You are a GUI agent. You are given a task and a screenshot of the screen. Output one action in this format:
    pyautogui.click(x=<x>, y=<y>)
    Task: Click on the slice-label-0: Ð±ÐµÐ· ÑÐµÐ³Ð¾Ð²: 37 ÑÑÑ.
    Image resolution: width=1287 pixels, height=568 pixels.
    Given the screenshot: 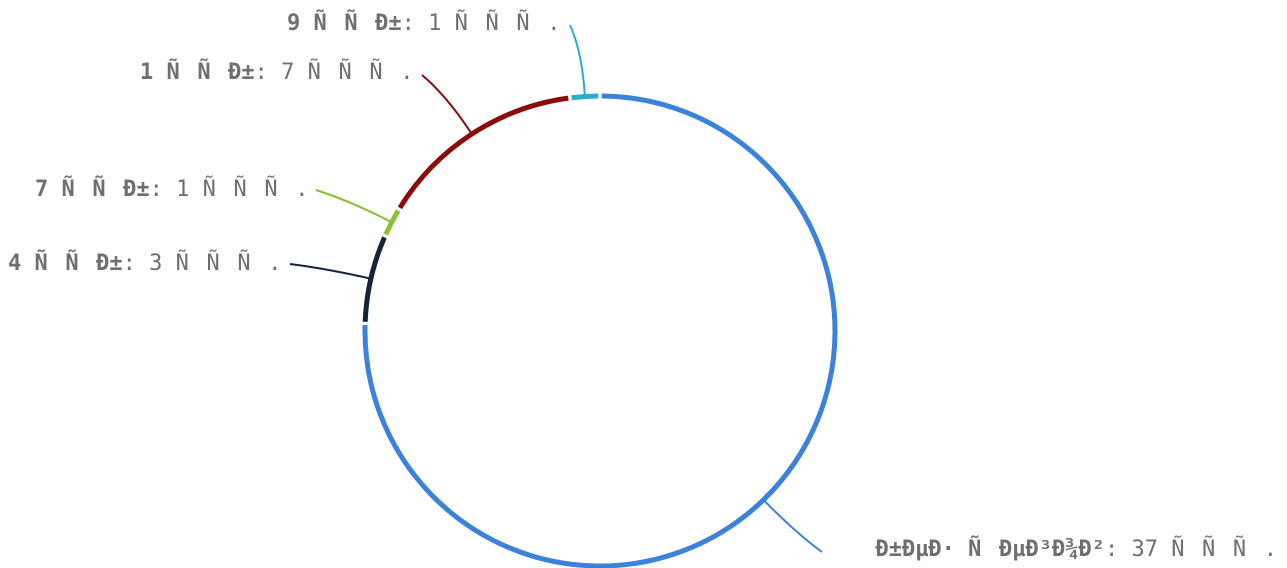 What is the action you would take?
    pyautogui.click(x=1076, y=548)
    